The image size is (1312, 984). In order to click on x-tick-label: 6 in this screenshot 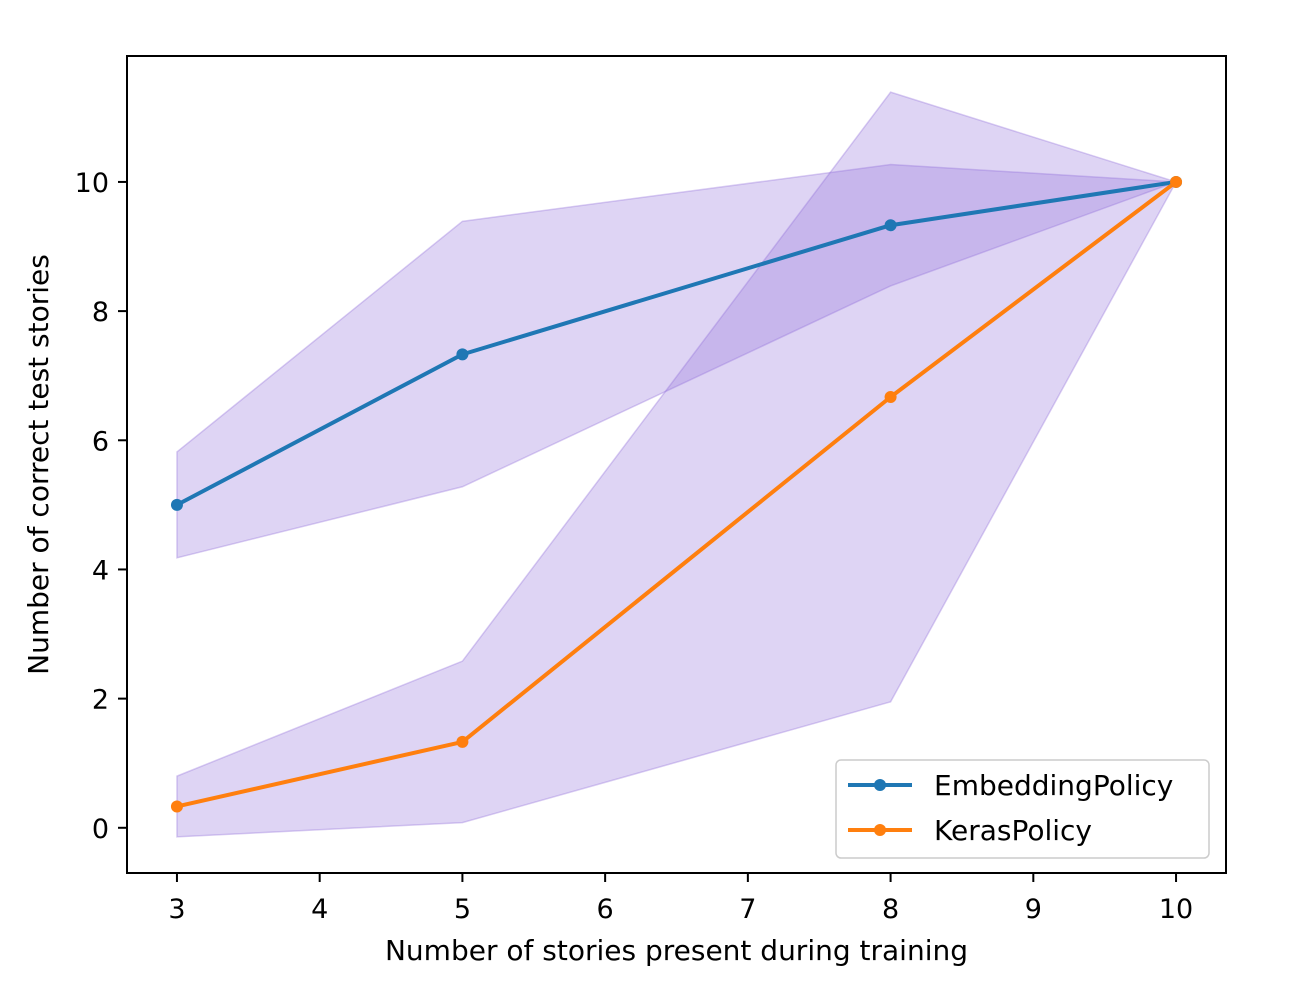, I will do `click(605, 909)`.